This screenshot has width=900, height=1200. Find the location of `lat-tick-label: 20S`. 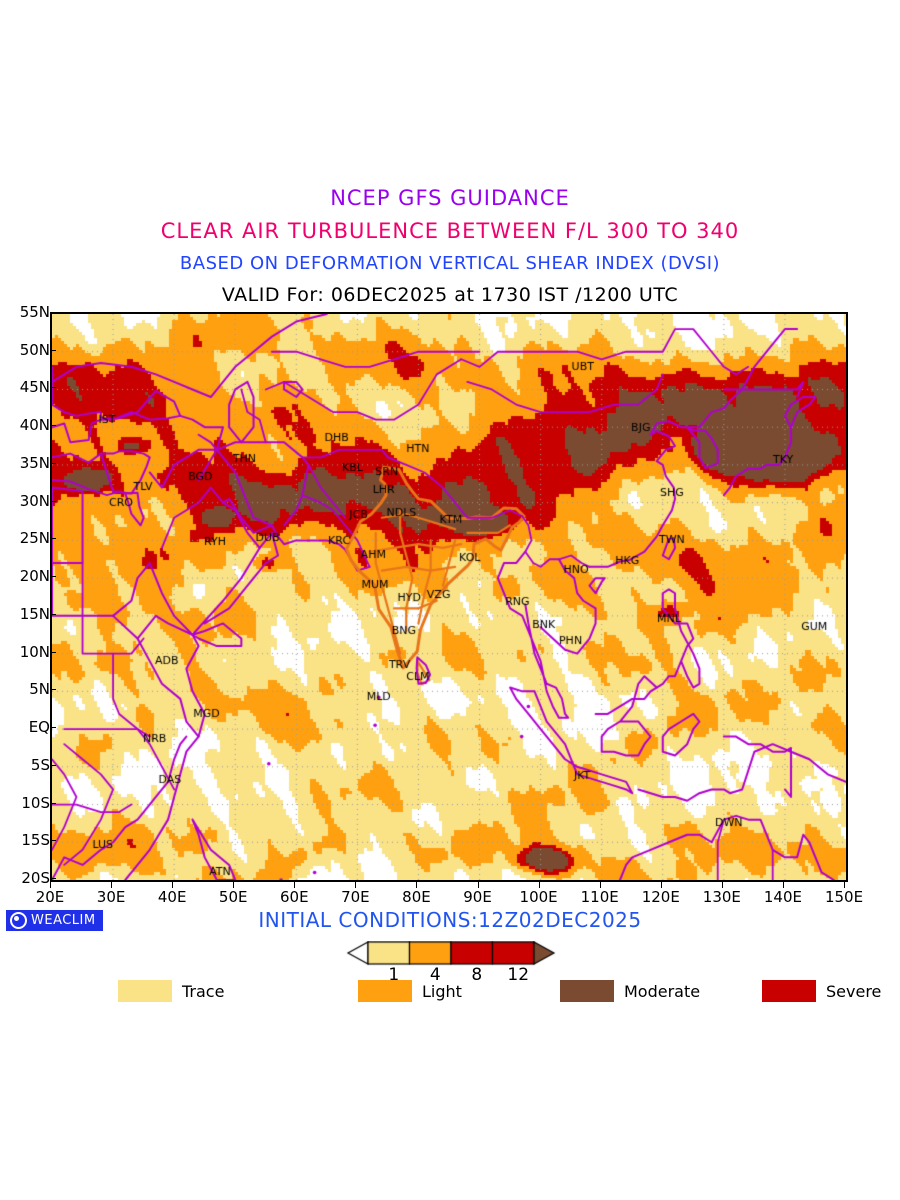

lat-tick-label: 20S is located at coordinates (35, 878).